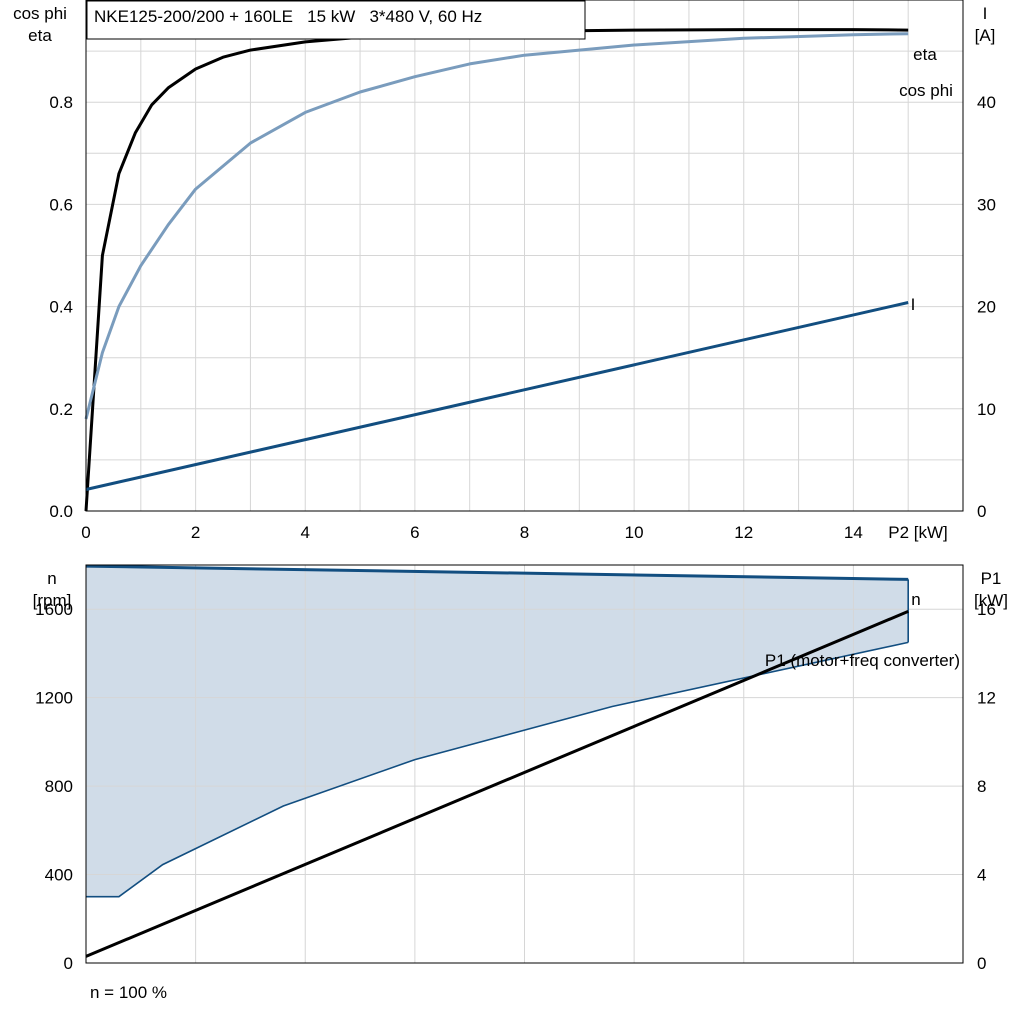  I want to click on top-x-tick-label: 14, so click(853, 532).